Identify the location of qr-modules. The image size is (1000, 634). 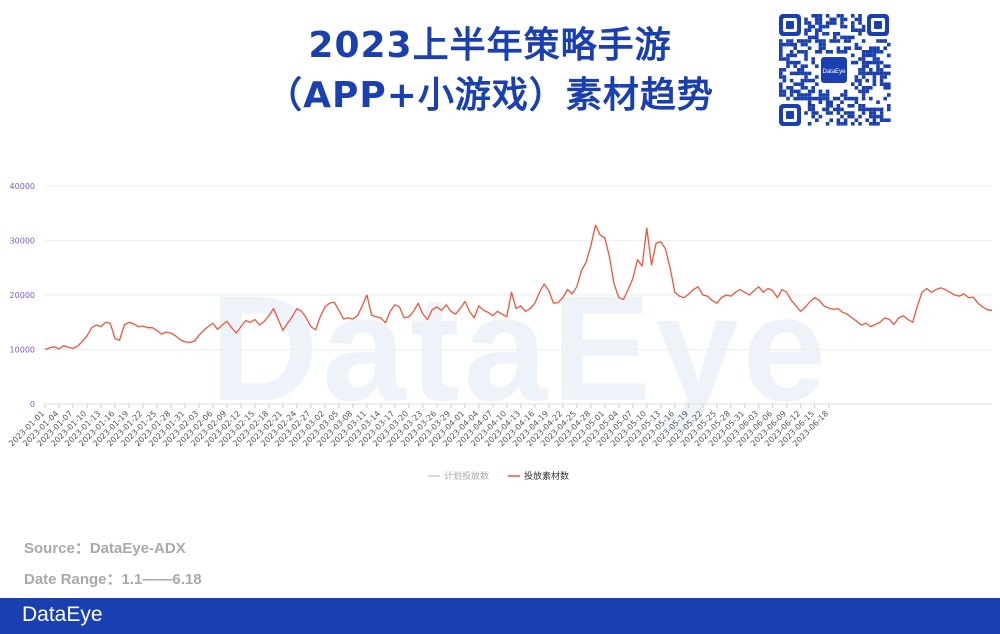
(835, 70).